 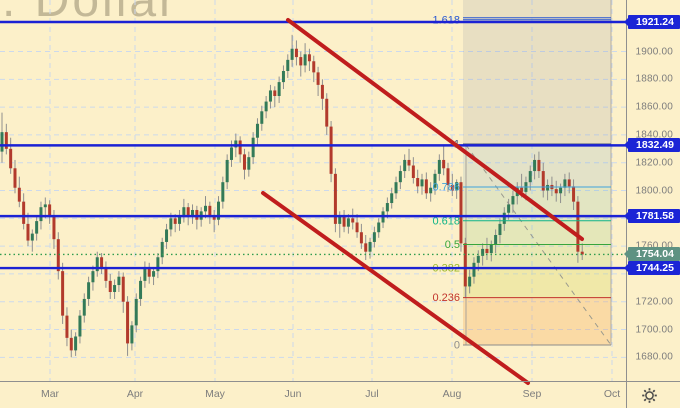 What do you see at coordinates (626, 204) in the screenshot?
I see `price-axis-separator` at bounding box center [626, 204].